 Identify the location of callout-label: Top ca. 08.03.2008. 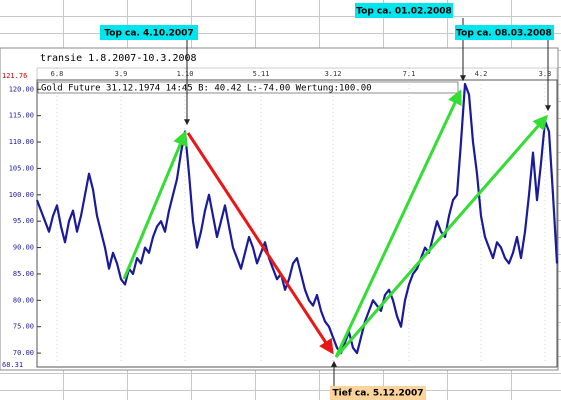
(504, 34).